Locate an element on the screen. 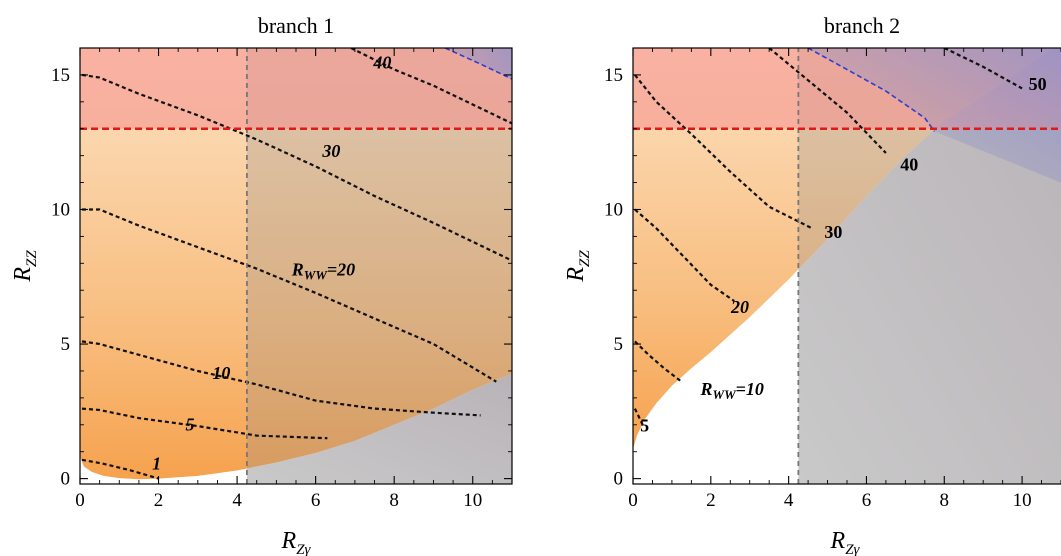  contour-label: 10 is located at coordinates (221, 373).